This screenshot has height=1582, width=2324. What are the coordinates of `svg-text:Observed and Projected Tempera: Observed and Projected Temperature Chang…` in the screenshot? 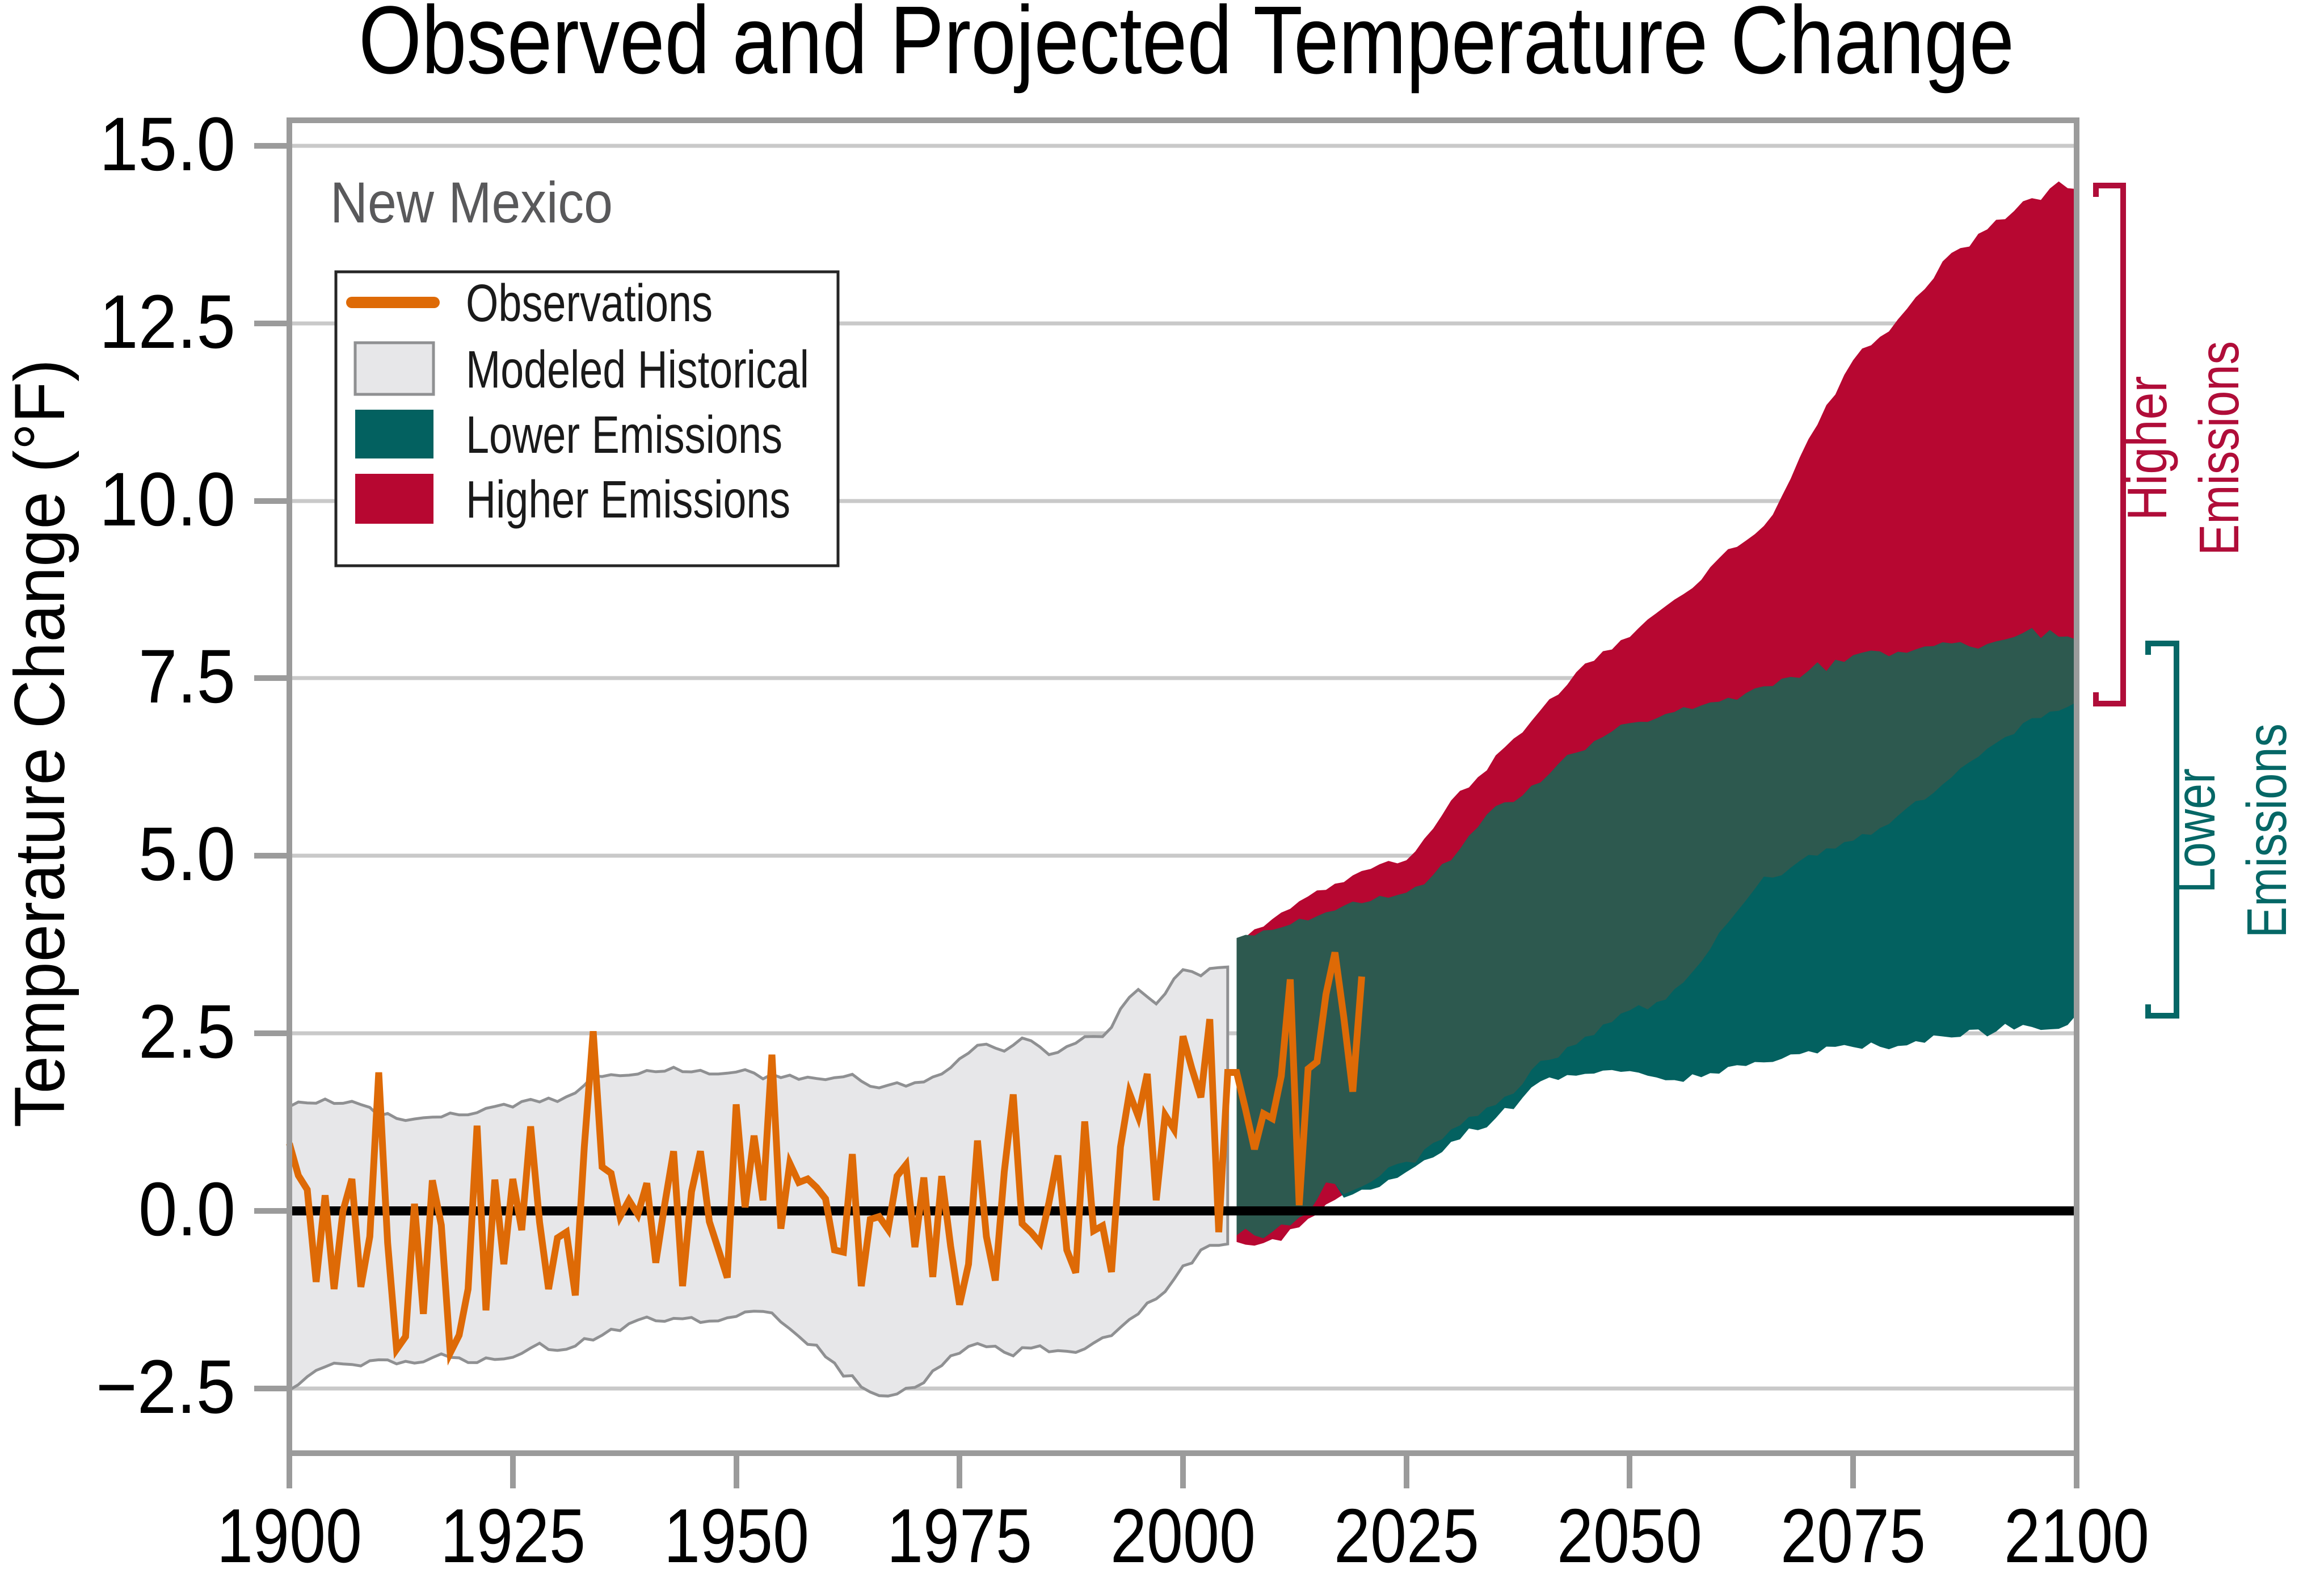 It's located at (1186, 47).